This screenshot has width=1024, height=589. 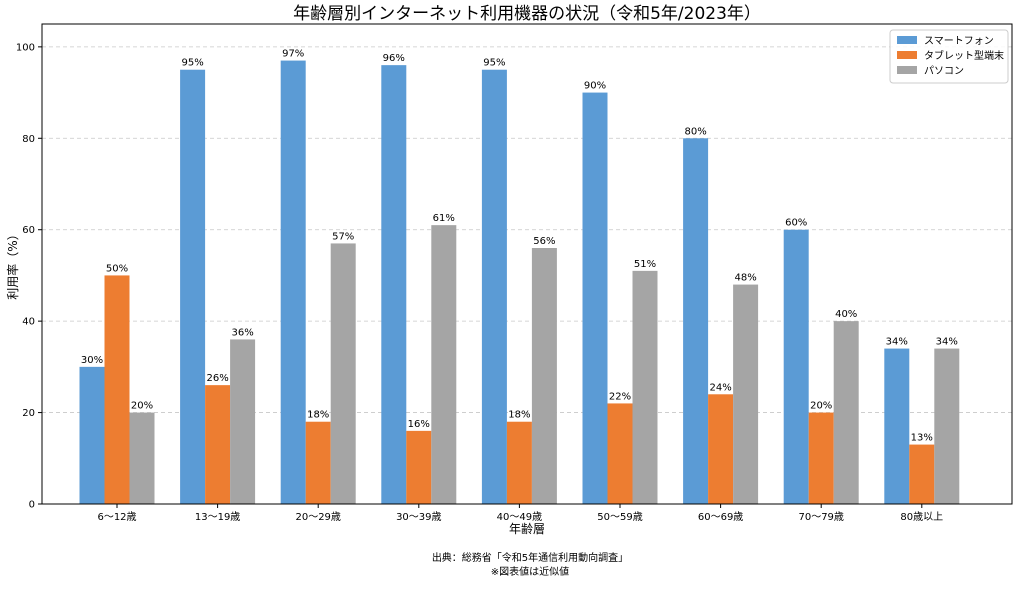 I want to click on bar-value-label: 50%, so click(x=117, y=268).